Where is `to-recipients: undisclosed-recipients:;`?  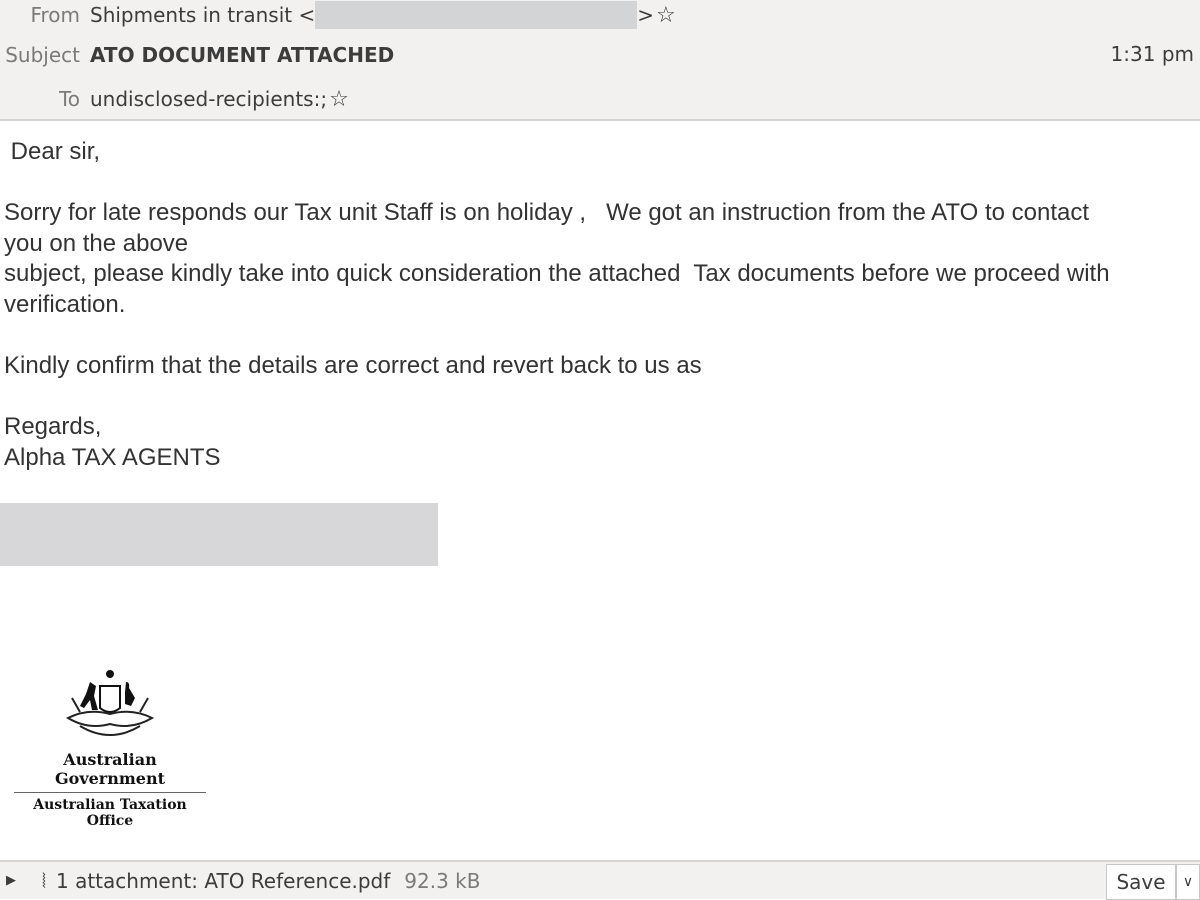
to-recipients: undisclosed-recipients:; is located at coordinates (209, 99).